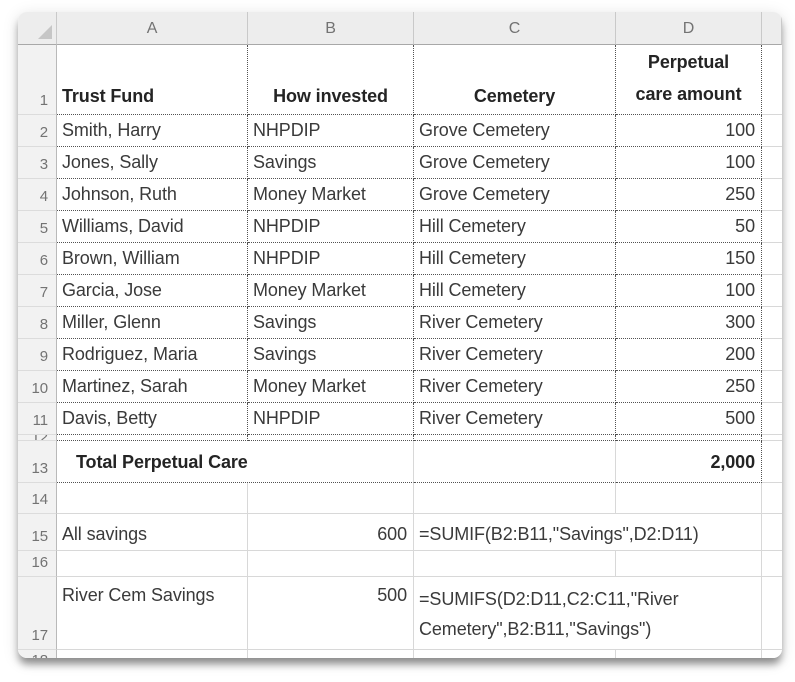 The height and width of the screenshot is (682, 795). What do you see at coordinates (37, 387) in the screenshot?
I see `row-header-10: 10` at bounding box center [37, 387].